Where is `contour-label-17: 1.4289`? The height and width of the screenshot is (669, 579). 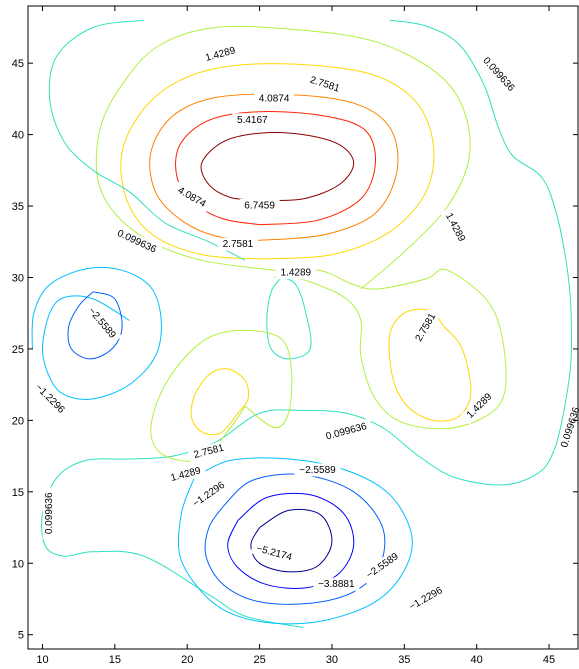 contour-label-17: 1.4289 is located at coordinates (185, 474).